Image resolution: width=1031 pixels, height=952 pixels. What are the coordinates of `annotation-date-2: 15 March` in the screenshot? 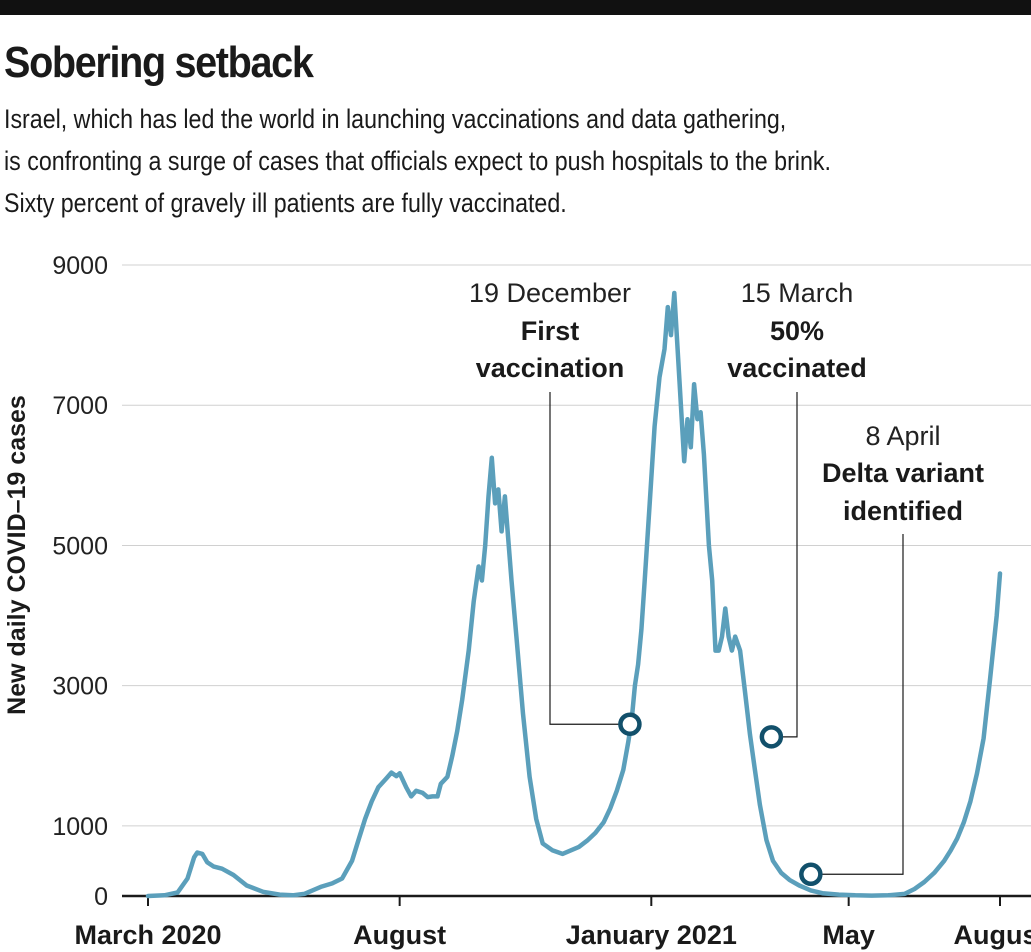 It's located at (797, 293).